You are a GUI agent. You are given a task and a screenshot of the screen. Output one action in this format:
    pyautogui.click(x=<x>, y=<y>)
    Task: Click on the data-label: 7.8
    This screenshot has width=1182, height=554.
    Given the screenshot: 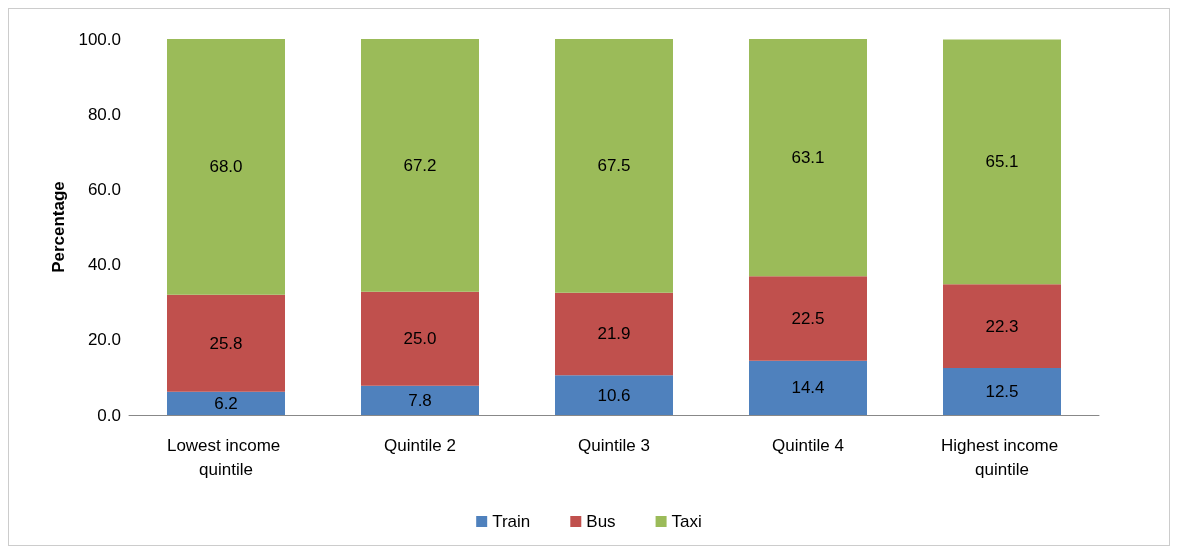 What is the action you would take?
    pyautogui.click(x=420, y=400)
    